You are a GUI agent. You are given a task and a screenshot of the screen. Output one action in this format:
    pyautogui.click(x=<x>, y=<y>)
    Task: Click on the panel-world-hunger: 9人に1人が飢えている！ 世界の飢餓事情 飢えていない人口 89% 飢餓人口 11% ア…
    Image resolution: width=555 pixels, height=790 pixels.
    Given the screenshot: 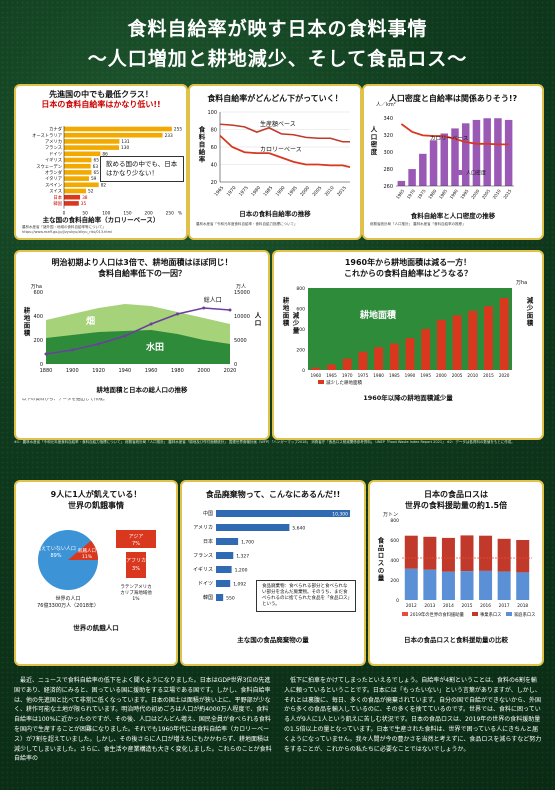 What is the action you would take?
    pyautogui.click(x=96, y=573)
    